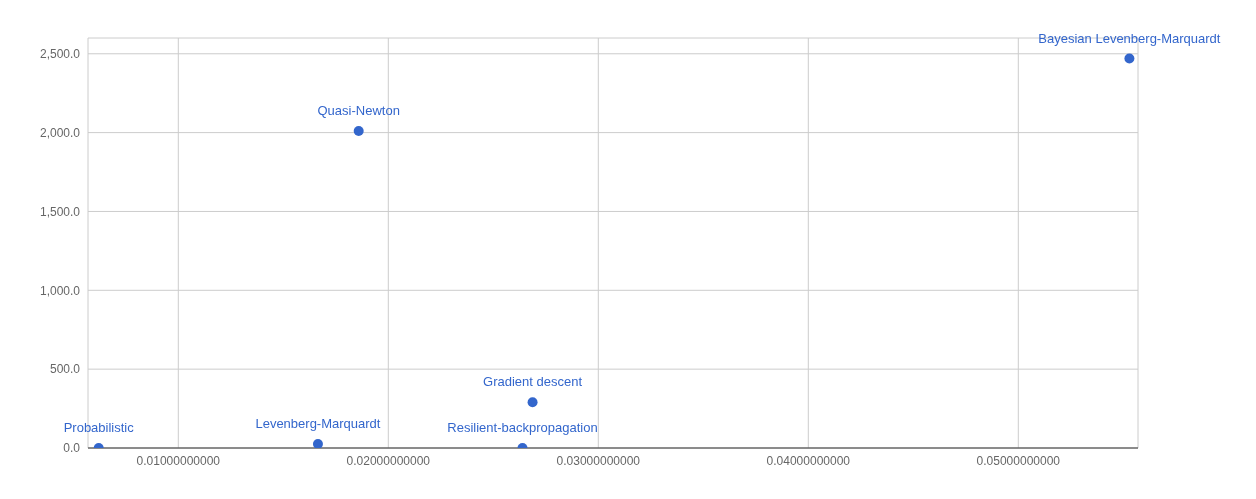 Image resolution: width=1256 pixels, height=499 pixels. I want to click on x-tick-label: 0.01000000000, so click(178, 460).